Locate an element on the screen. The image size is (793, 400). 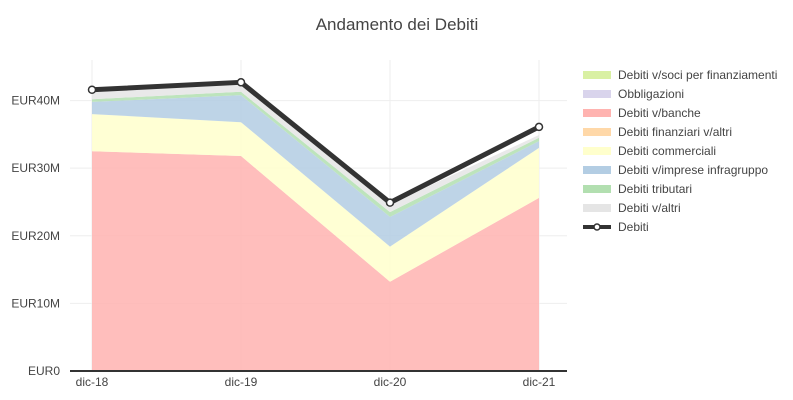
legend-item-debiti-tributari: Debiti tributari is located at coordinates (637, 189).